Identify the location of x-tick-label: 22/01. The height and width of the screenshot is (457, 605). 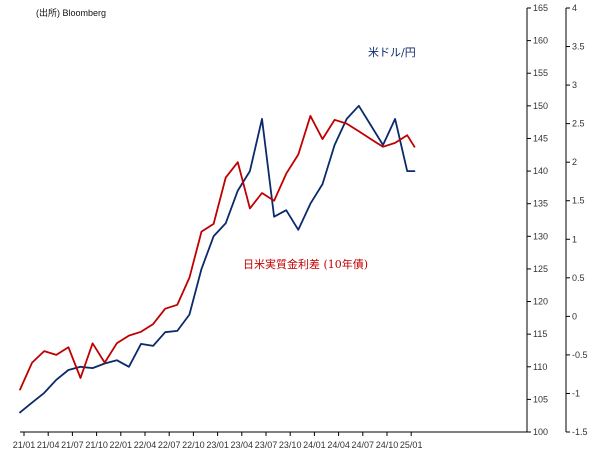
(121, 445).